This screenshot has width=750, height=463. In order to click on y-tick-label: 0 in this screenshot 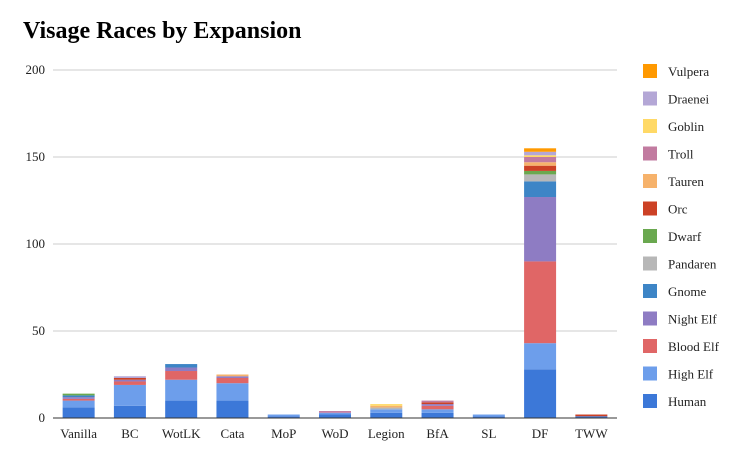, I will do `click(42, 417)`.